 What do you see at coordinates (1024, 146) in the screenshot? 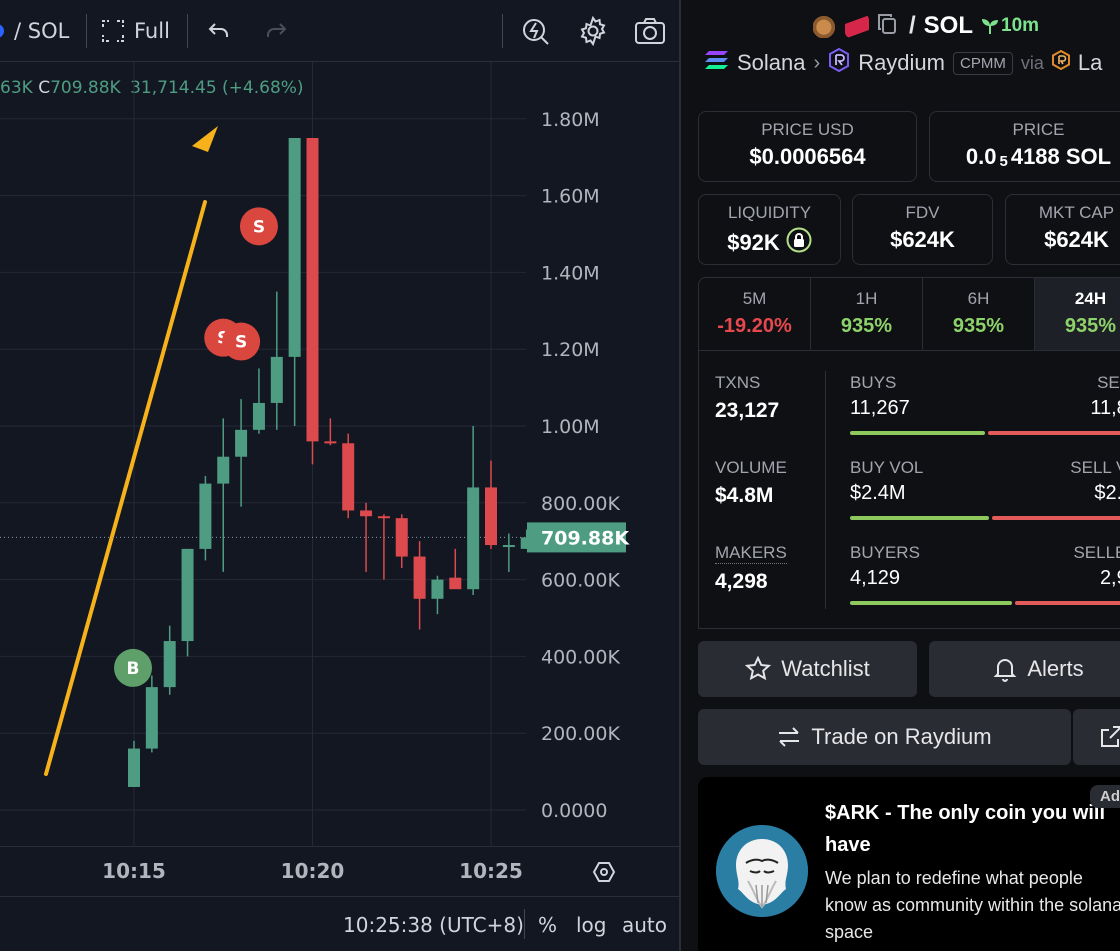
I see `price-native-card: PRICE 0.0 5 4188 SOL` at bounding box center [1024, 146].